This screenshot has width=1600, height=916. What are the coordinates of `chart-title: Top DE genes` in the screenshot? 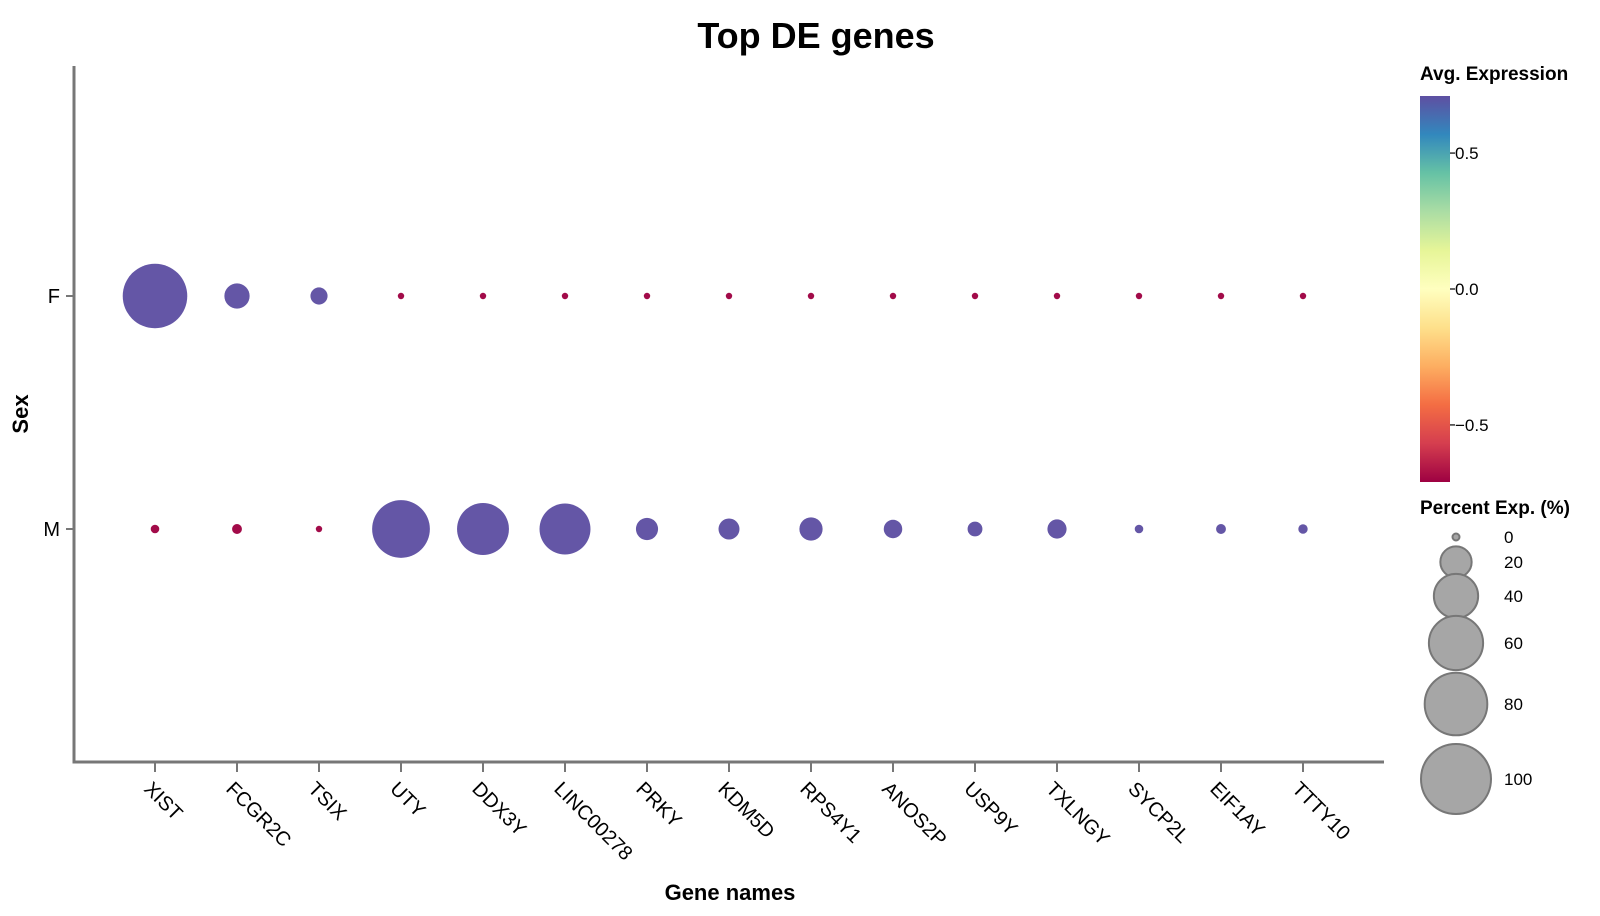 It's located at (815, 35).